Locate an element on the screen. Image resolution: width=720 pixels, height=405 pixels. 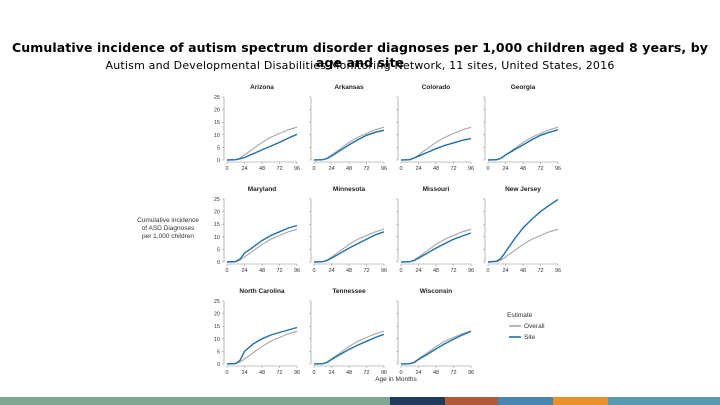
panel-title: Arizona is located at coordinates (262, 87).